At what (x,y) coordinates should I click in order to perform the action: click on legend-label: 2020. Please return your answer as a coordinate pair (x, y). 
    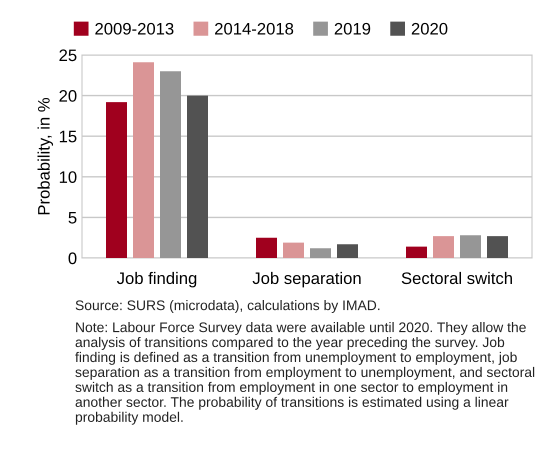
    Looking at the image, I should click on (430, 28).